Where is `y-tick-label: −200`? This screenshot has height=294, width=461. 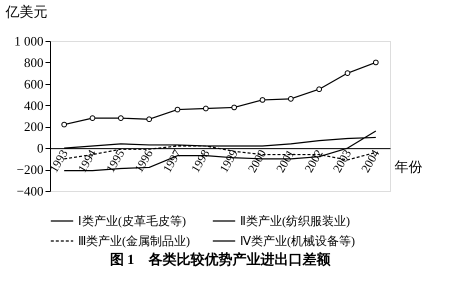 y-tick-label: −200 is located at coordinates (30, 170).